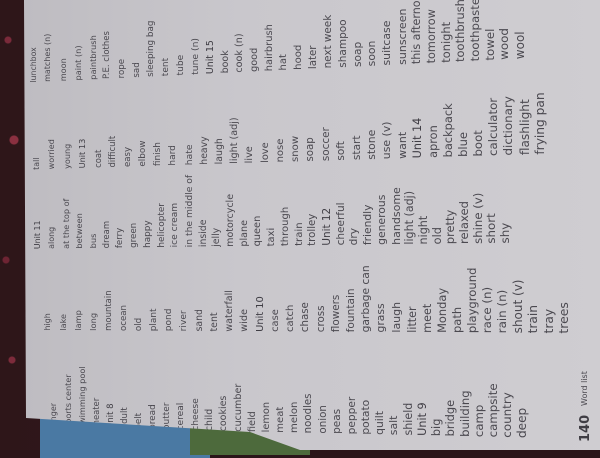  Describe the element at coordinates (123, 318) in the screenshot. I see `word-entry: ocean` at that location.